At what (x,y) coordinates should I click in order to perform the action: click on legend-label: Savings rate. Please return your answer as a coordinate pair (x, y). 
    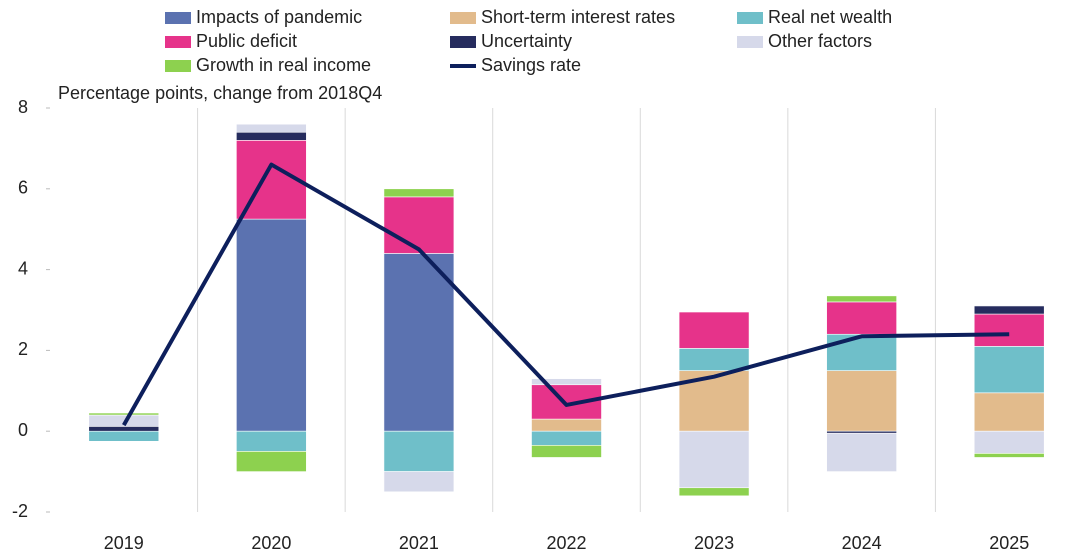
    Looking at the image, I should click on (531, 65).